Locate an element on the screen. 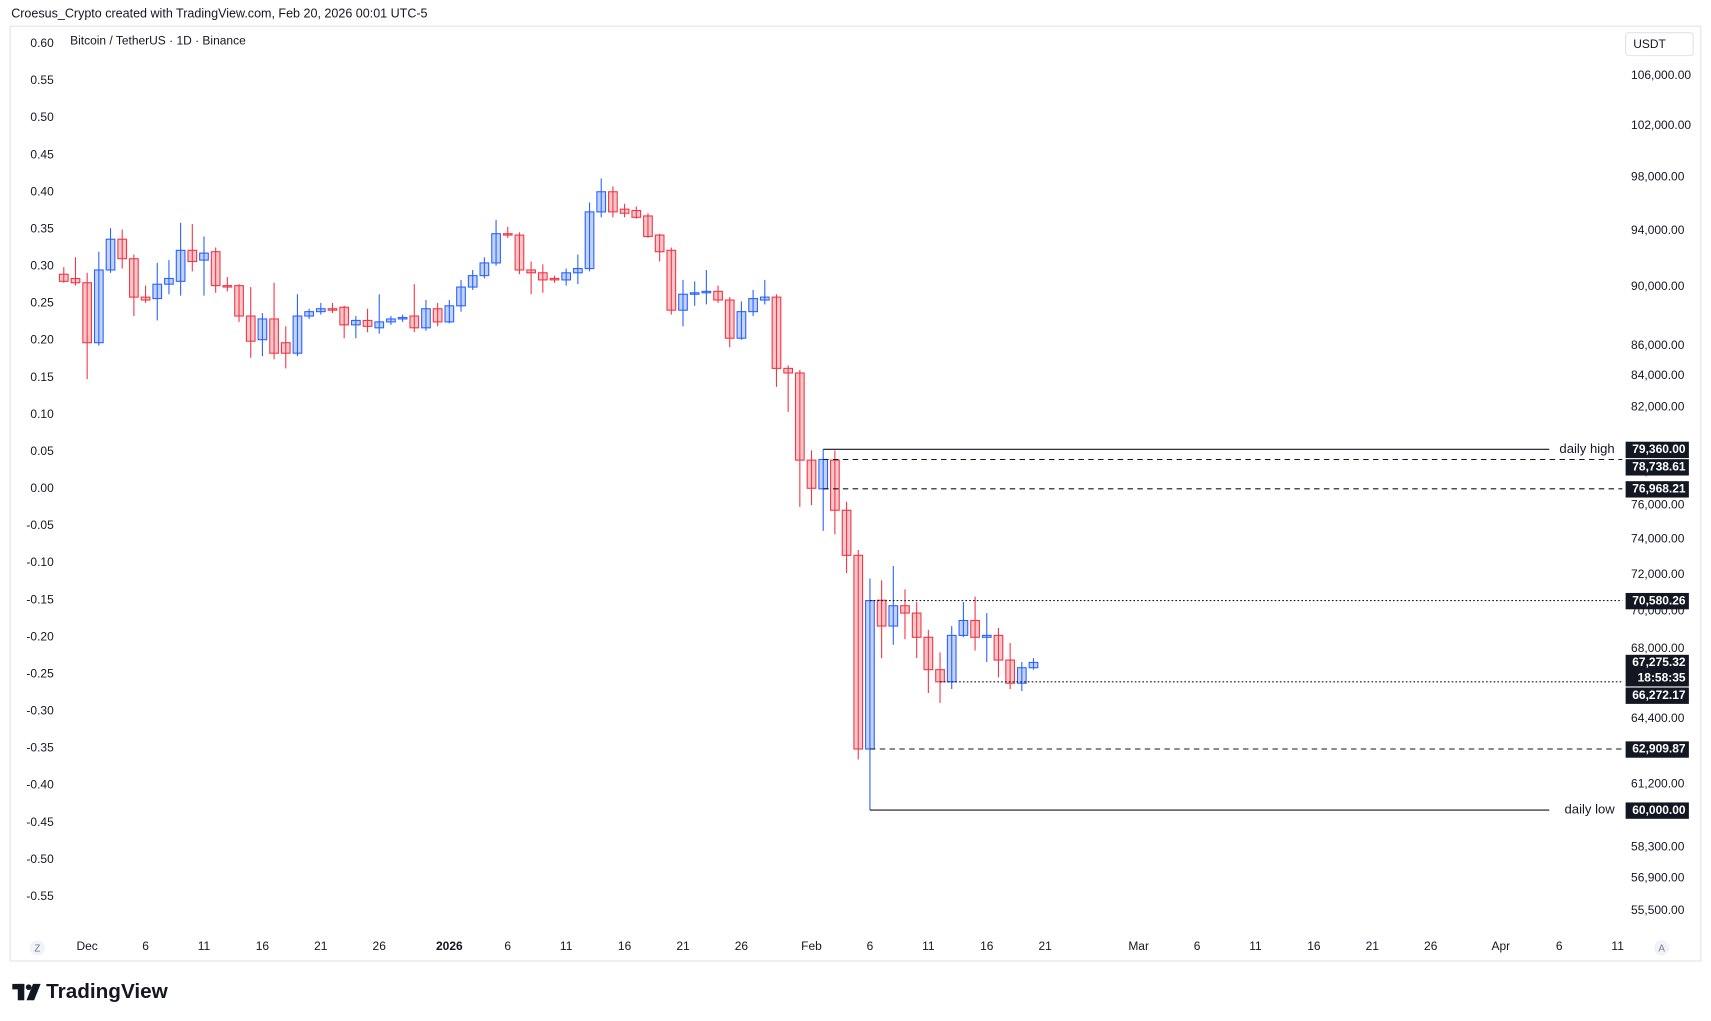 The image size is (1711, 1021). y2-tick-label: -0.40 is located at coordinates (40, 785).